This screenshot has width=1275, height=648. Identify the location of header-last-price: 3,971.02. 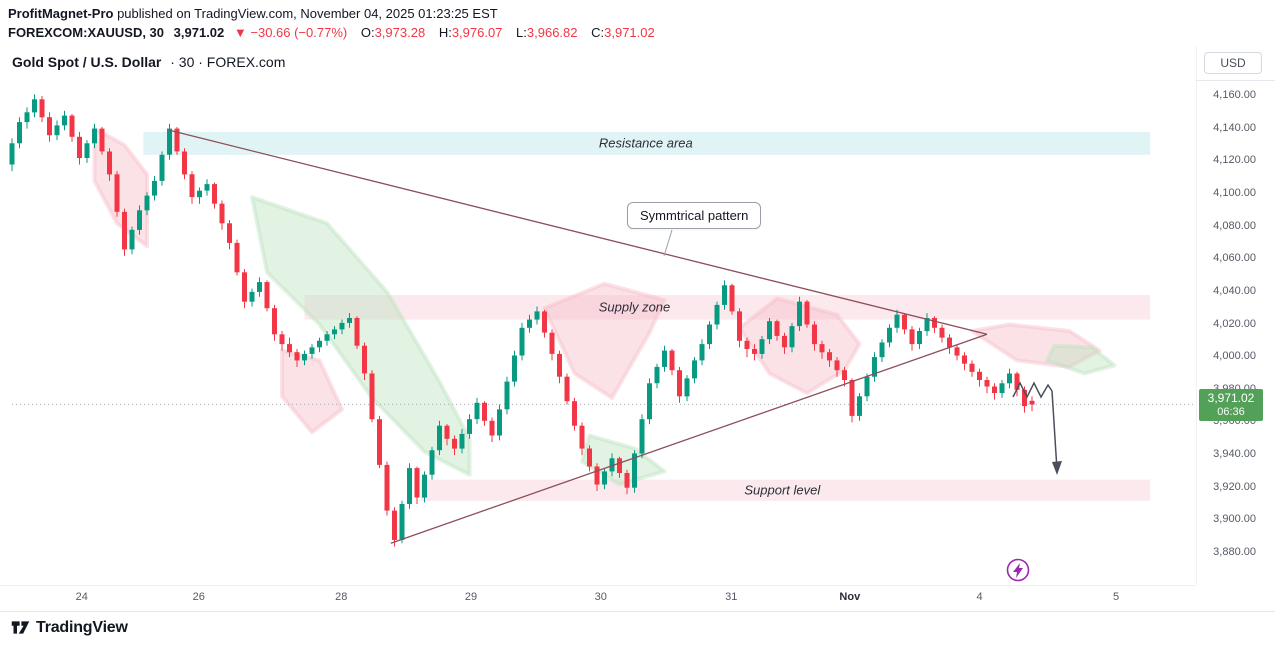
(199, 32).